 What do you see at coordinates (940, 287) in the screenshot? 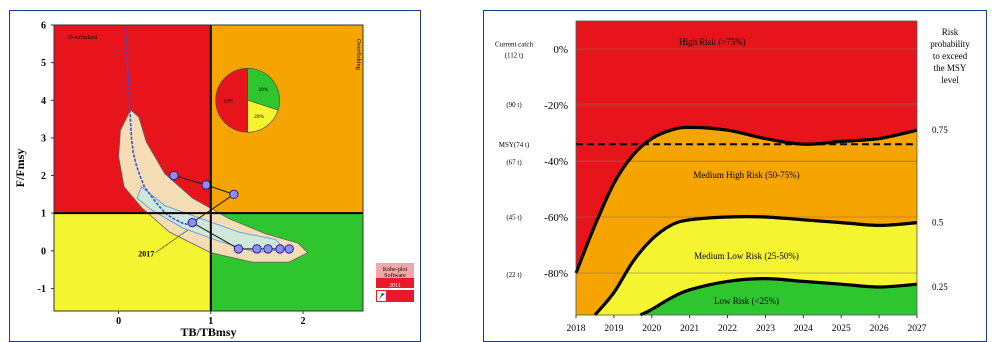
I see `risk-level-label: 0.25` at bounding box center [940, 287].